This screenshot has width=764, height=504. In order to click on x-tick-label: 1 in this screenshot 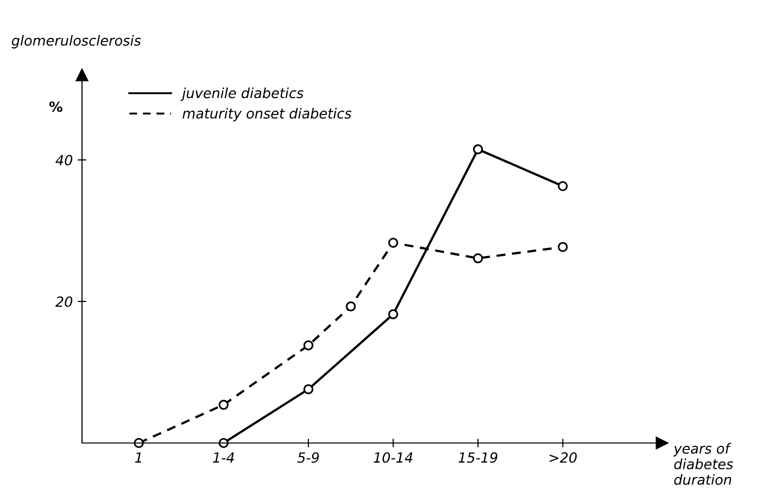, I will do `click(138, 457)`.